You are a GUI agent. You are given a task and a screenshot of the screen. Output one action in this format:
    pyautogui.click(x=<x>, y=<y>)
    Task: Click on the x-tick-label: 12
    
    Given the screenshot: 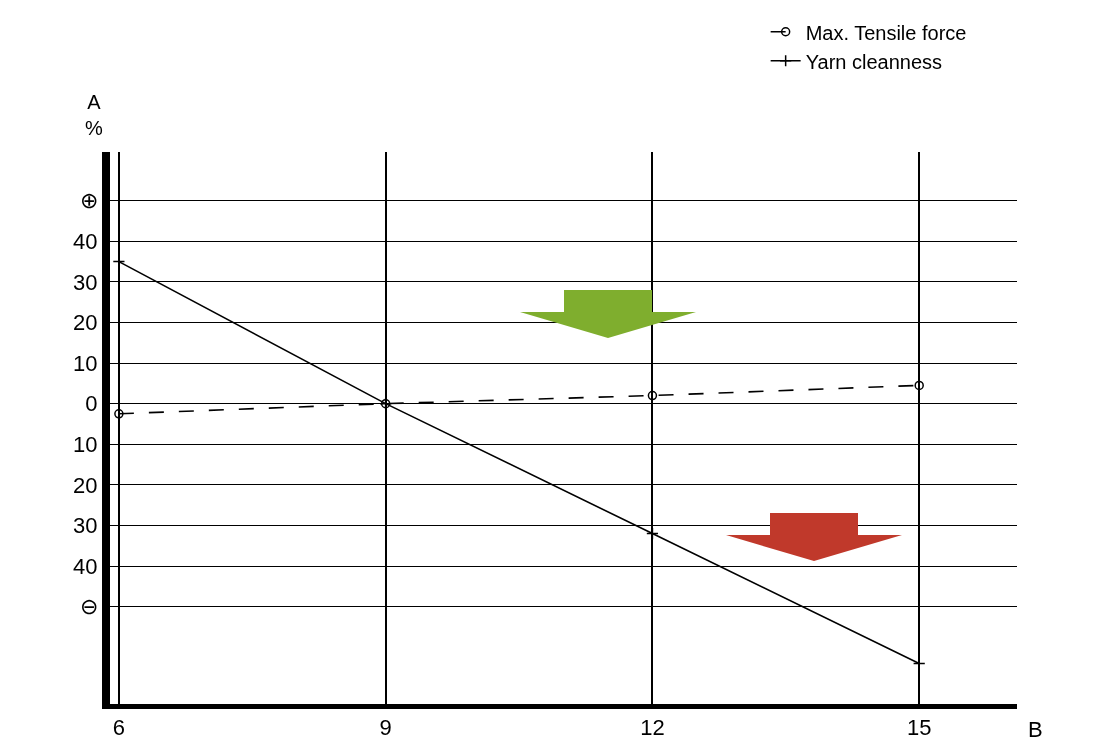 What is the action you would take?
    pyautogui.click(x=652, y=728)
    